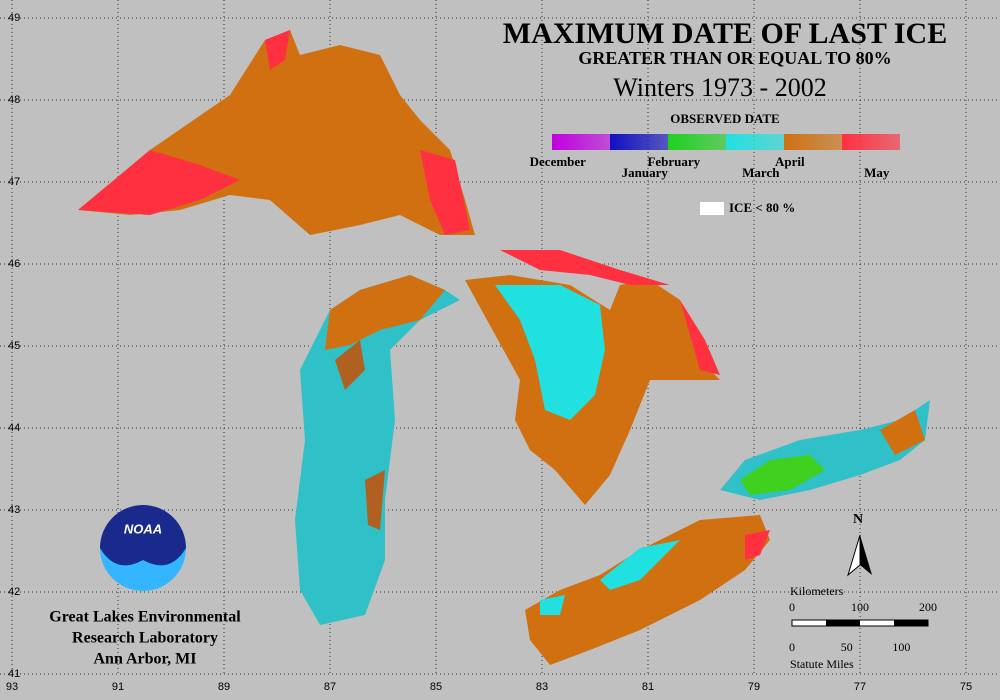  I want to click on lon-label: 91, so click(118, 687).